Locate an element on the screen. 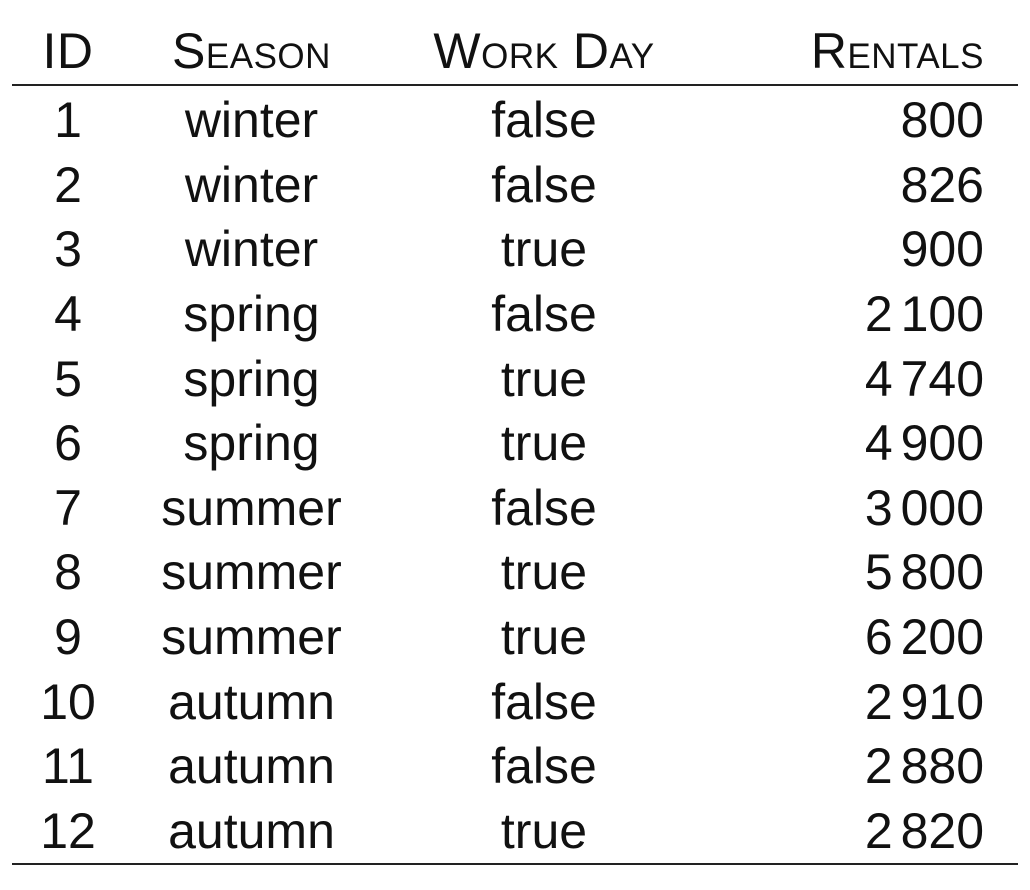  cell-rentals: 3 000 is located at coordinates (924, 507).